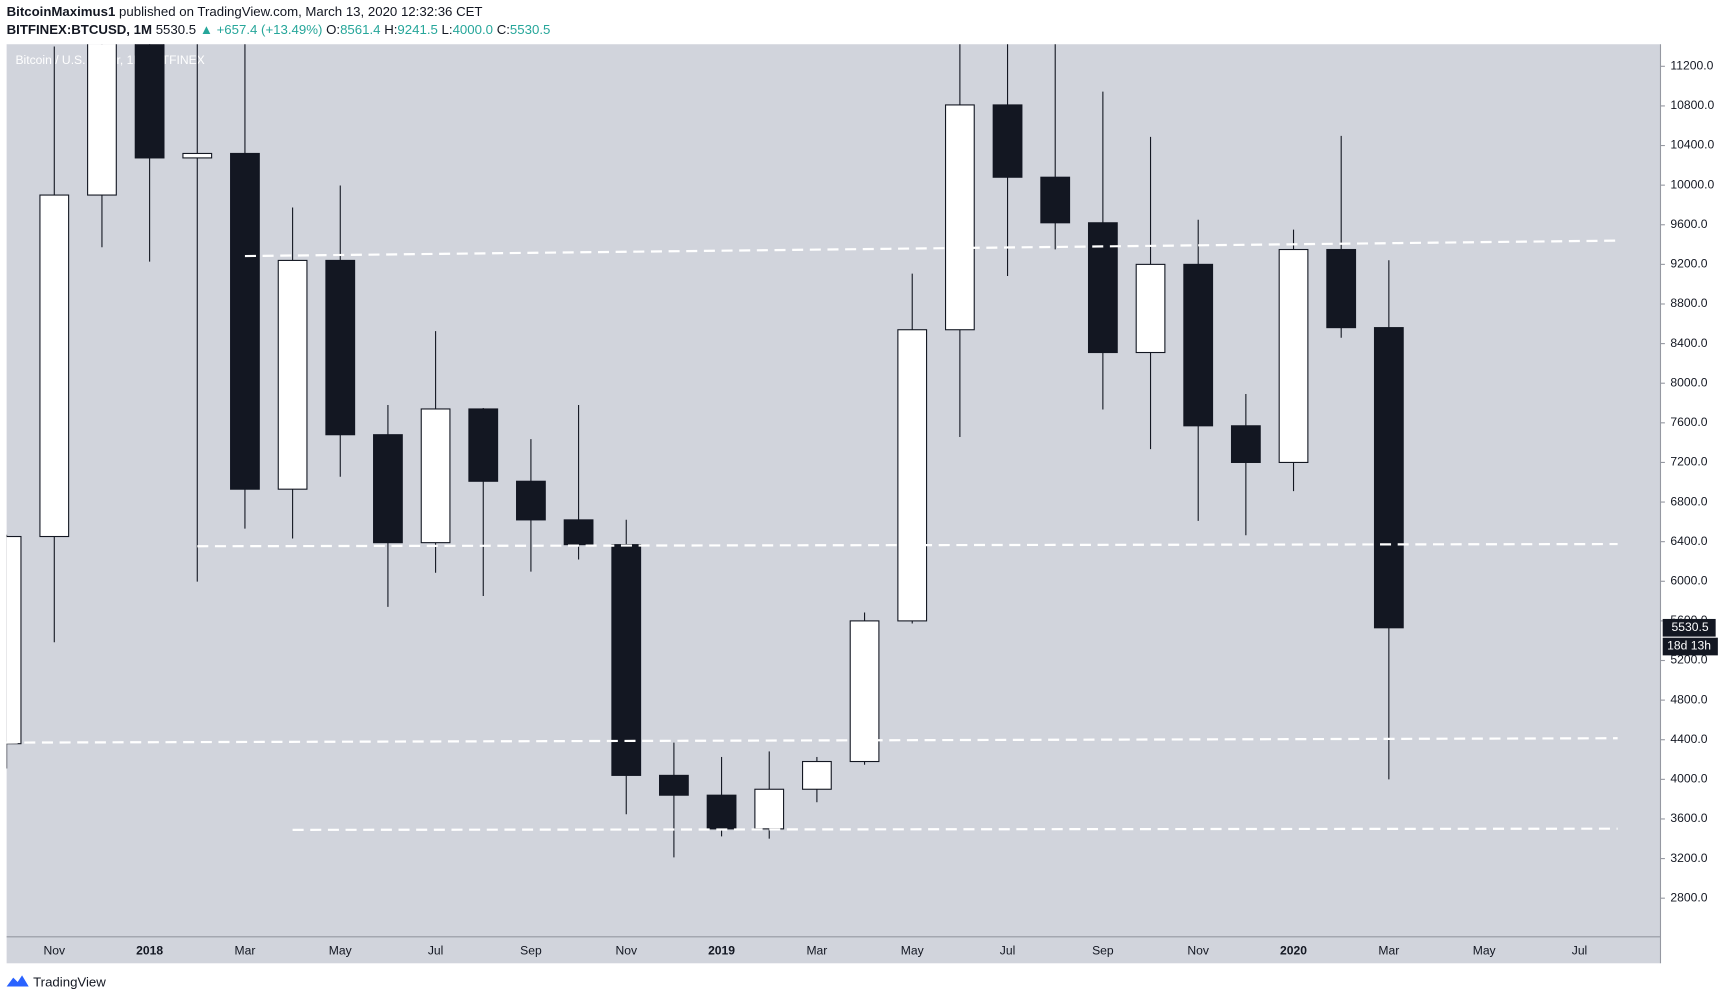  What do you see at coordinates (447, 28) in the screenshot?
I see `l-label: L:` at bounding box center [447, 28].